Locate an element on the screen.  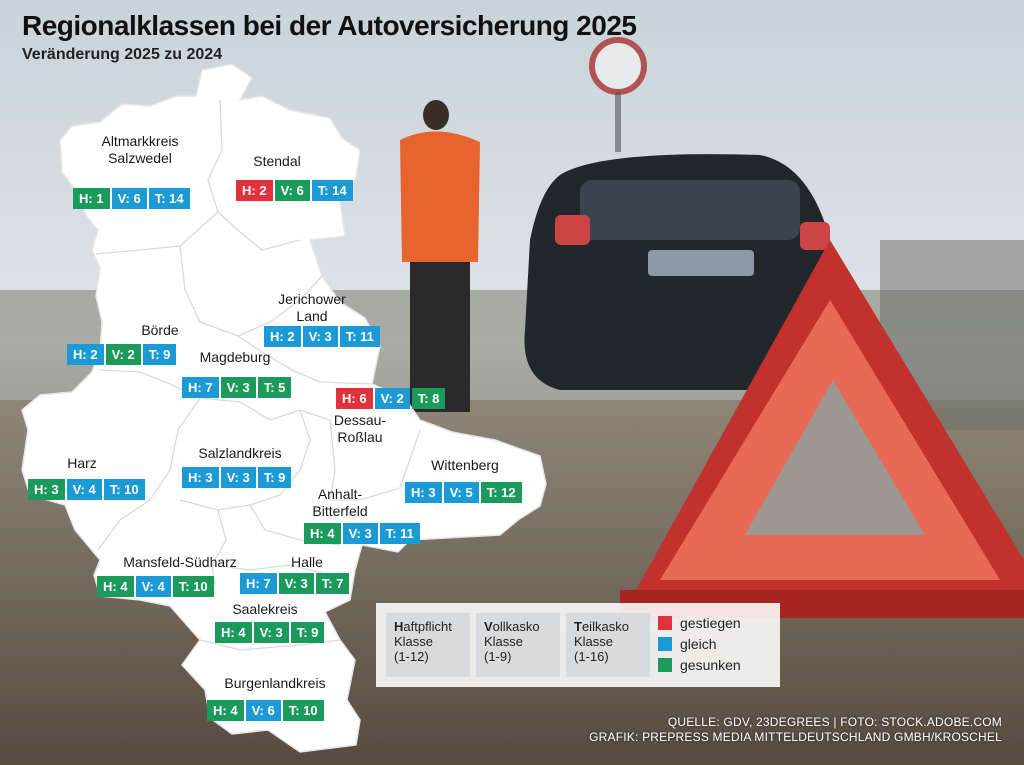
class-badge-gesunken: H: 3 is located at coordinates (46, 489).